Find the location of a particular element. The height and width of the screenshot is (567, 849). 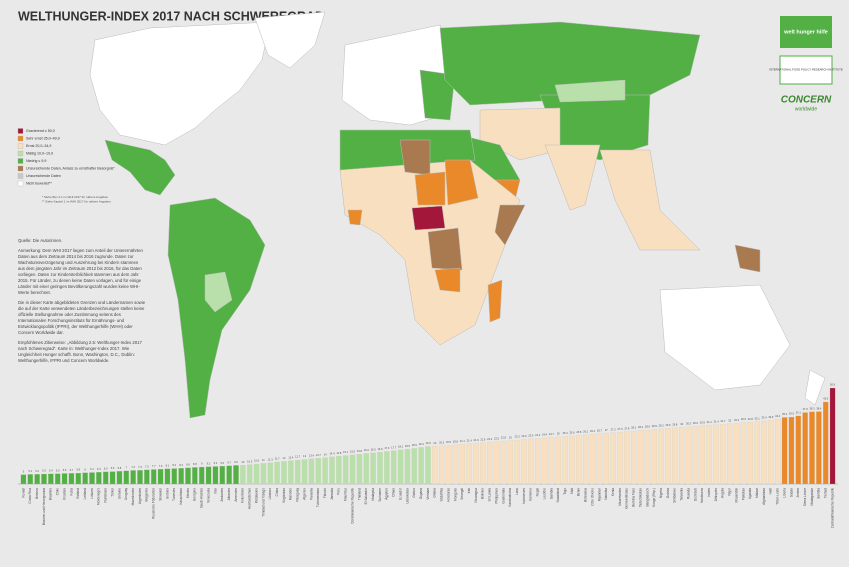

legend-label: Niedrig ≤ 9,9 is located at coordinates (36, 161).